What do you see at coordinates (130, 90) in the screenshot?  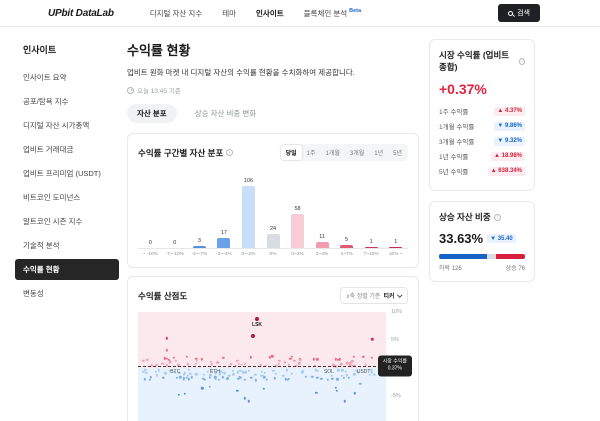 I see `clock-icon` at bounding box center [130, 90].